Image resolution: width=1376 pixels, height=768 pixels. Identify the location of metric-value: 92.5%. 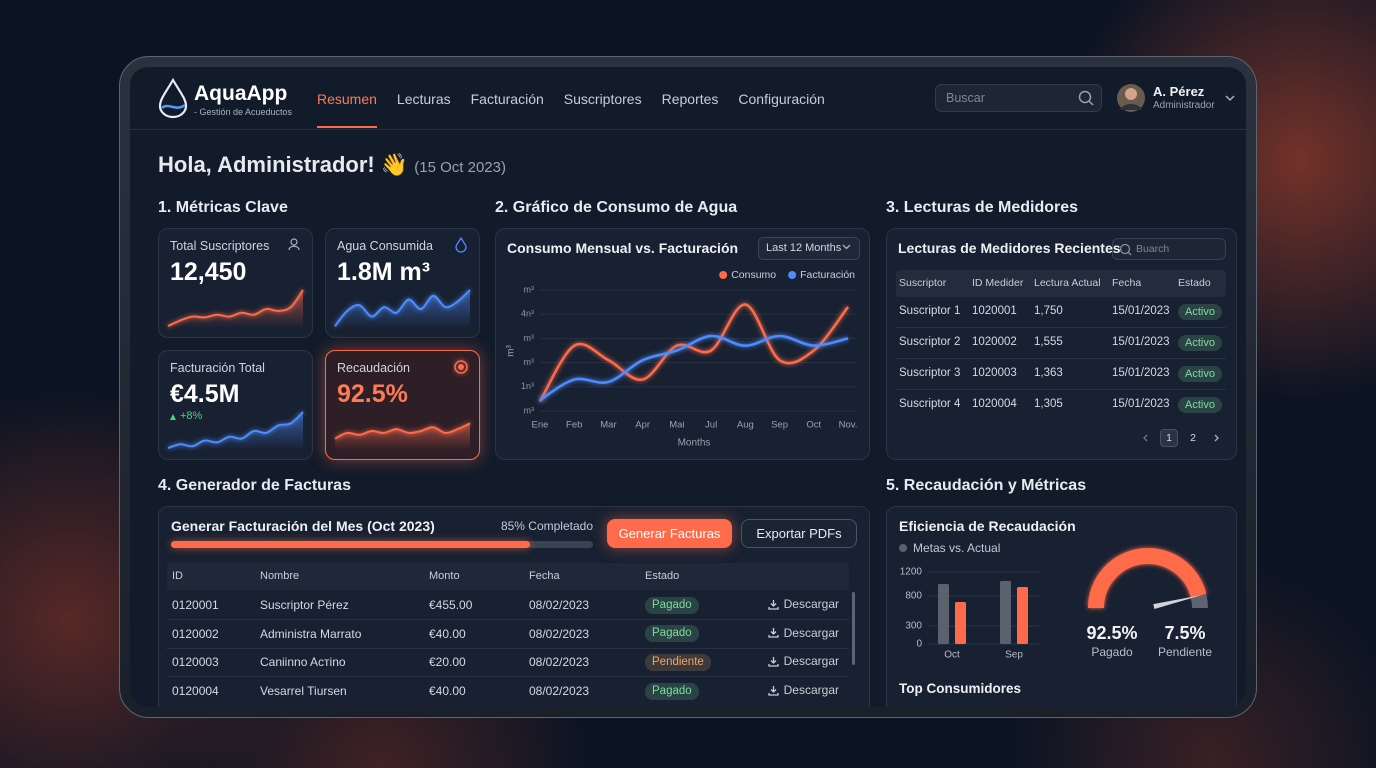
(372, 394).